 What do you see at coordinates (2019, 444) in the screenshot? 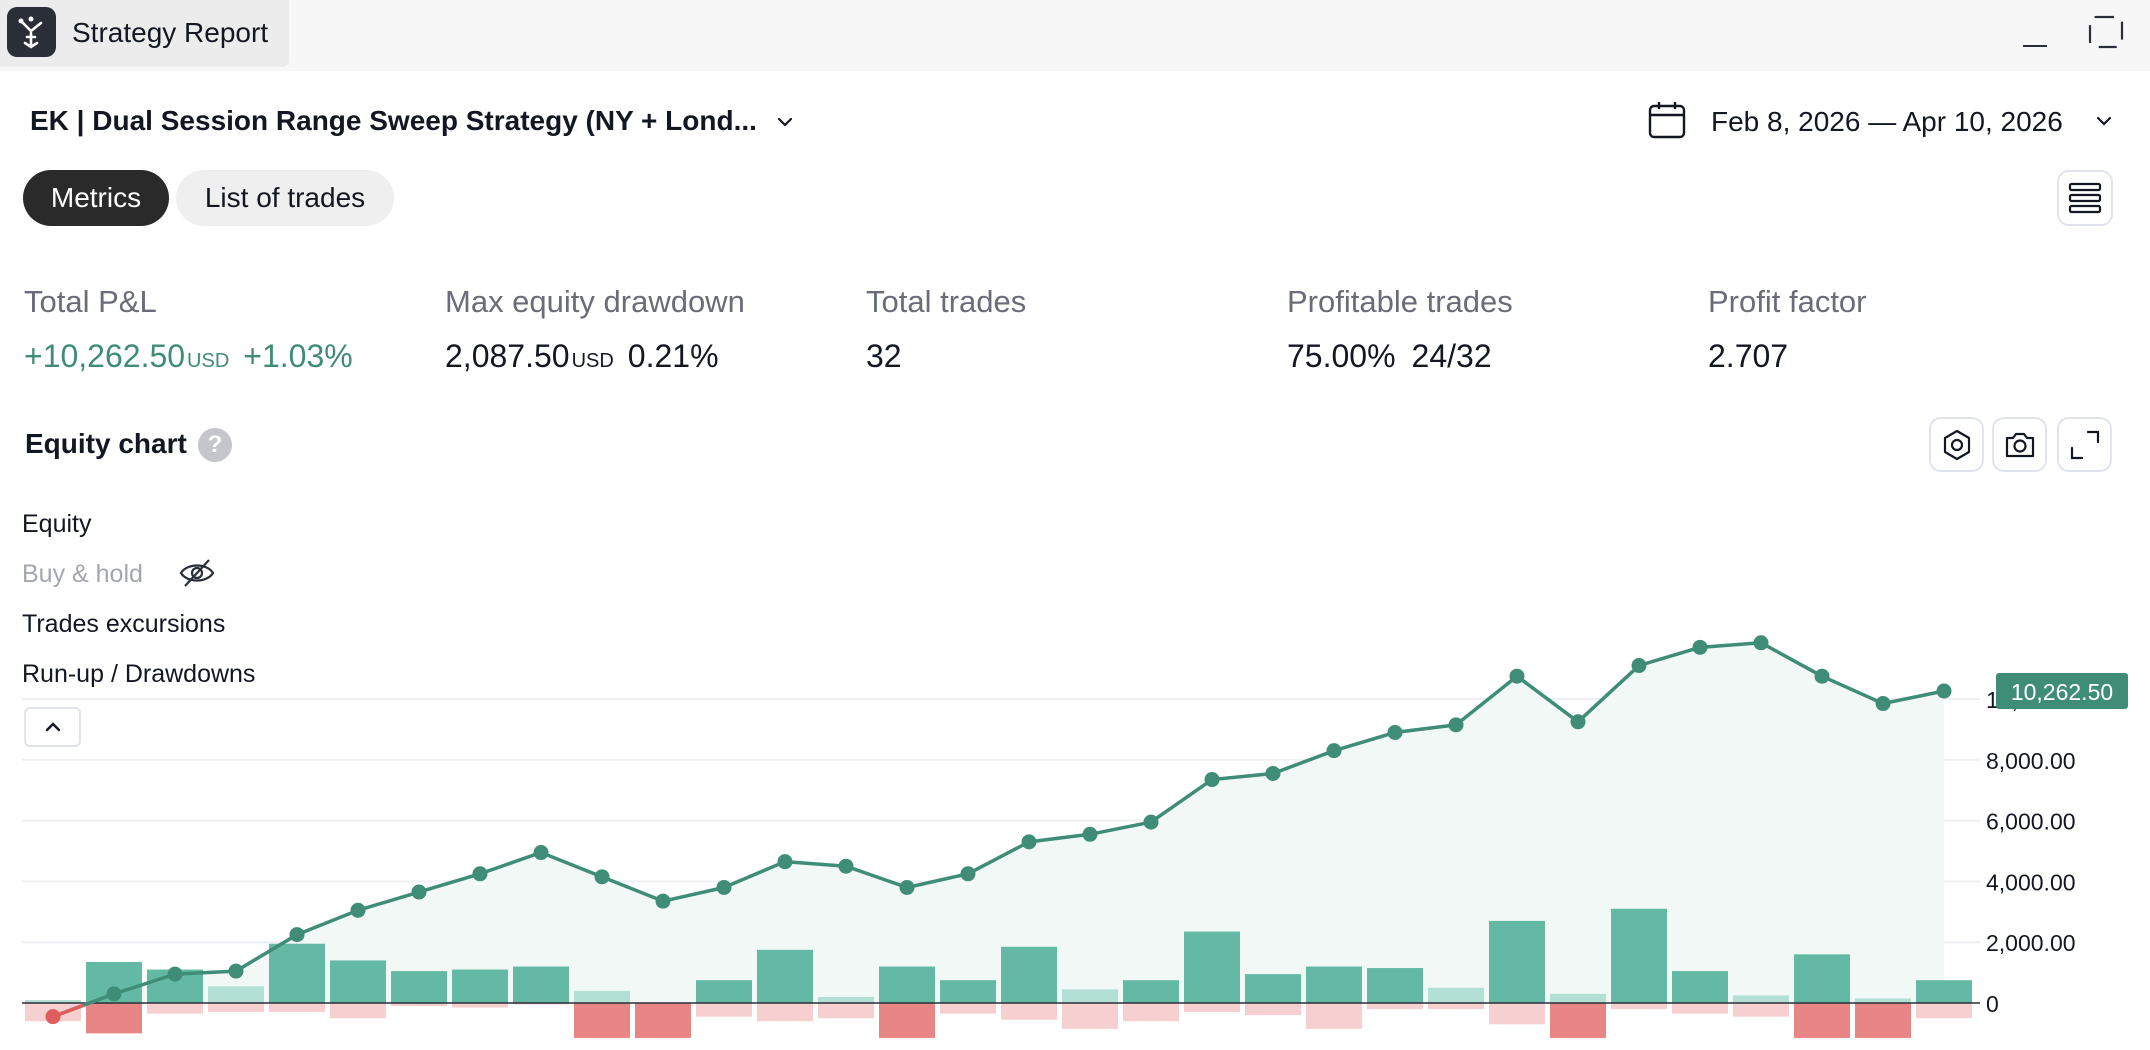
I see `screenshot-button` at bounding box center [2019, 444].